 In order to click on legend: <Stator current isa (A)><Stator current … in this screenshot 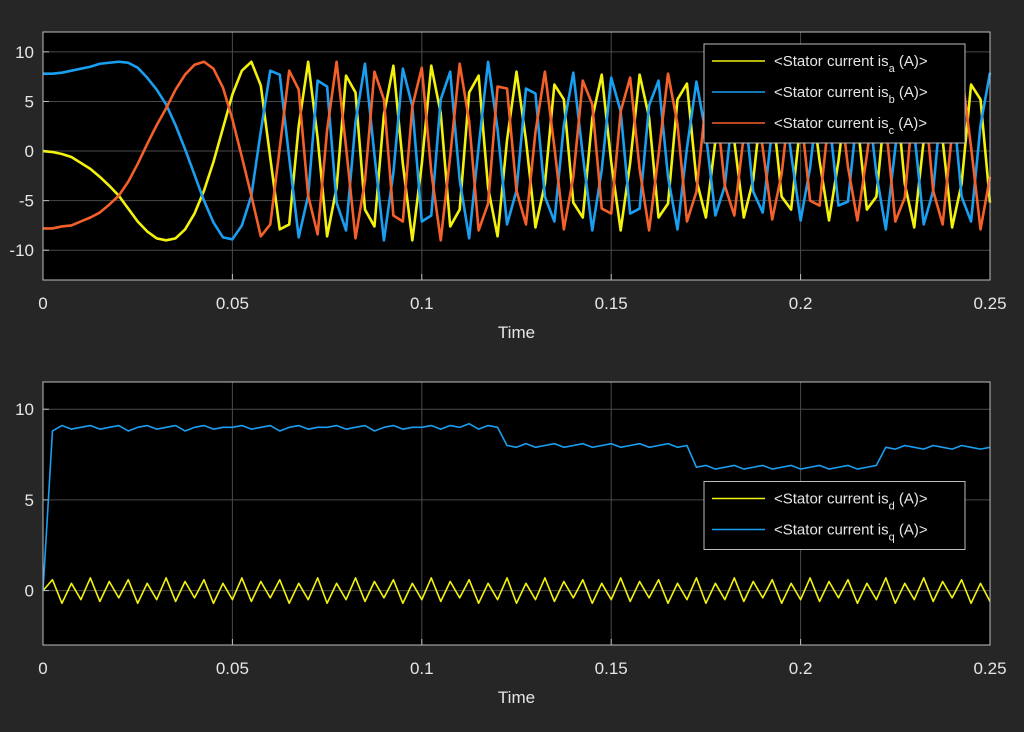, I will do `click(834, 93)`.